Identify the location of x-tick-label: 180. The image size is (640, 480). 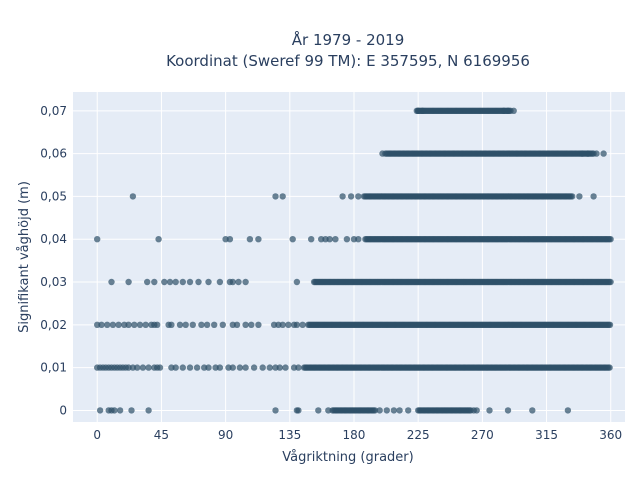
(354, 435).